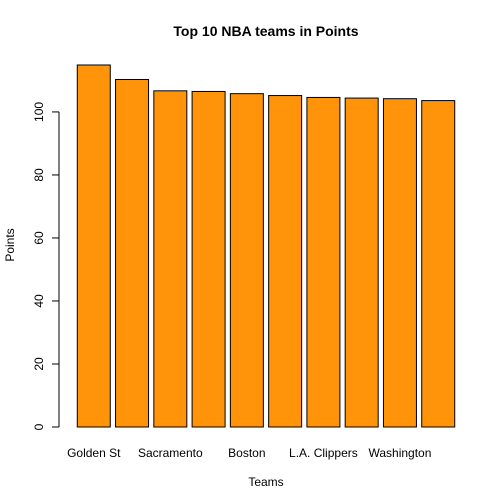  What do you see at coordinates (94, 453) in the screenshot?
I see `x-tick-label: Golden St` at bounding box center [94, 453].